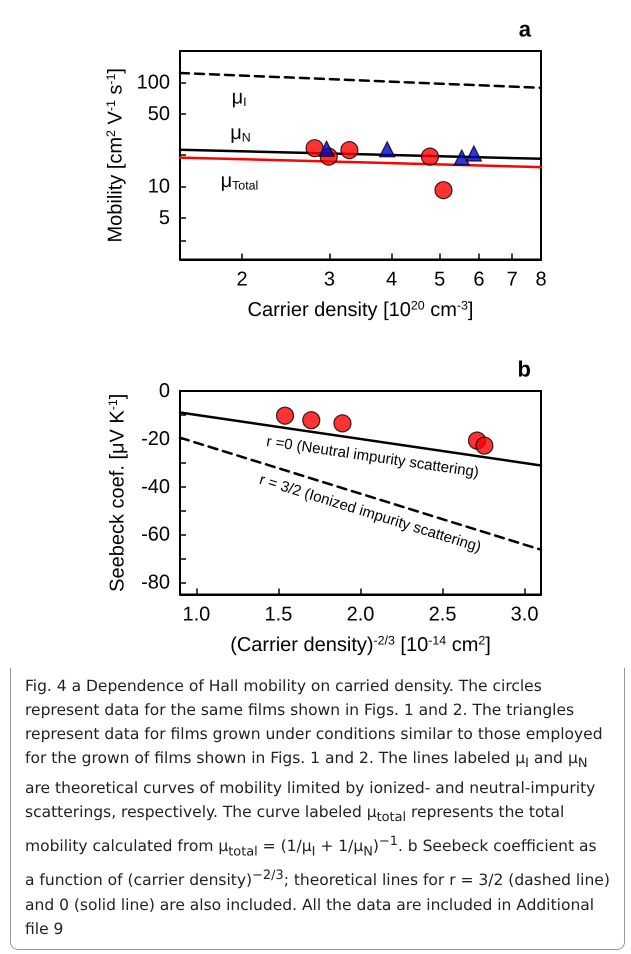 The height and width of the screenshot is (954, 631). Describe the element at coordinates (360, 615) in the screenshot. I see `x-tick-label: 2.0` at that location.